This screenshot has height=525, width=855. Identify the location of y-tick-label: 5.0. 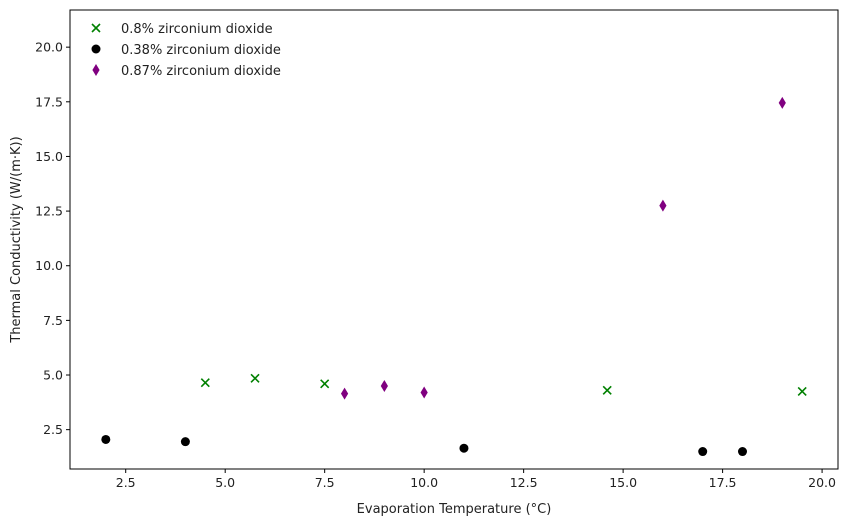
(53, 375).